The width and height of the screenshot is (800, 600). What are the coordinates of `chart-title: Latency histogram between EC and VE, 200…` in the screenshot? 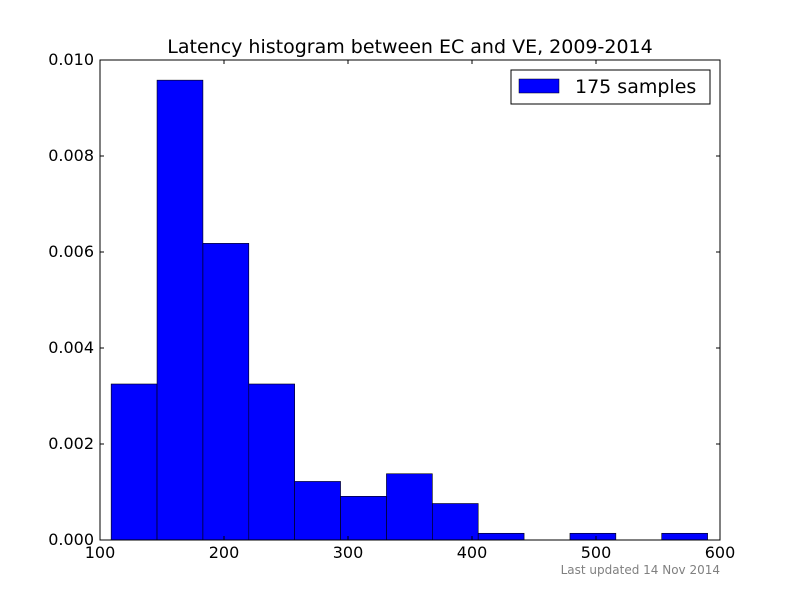 It's located at (409, 47).